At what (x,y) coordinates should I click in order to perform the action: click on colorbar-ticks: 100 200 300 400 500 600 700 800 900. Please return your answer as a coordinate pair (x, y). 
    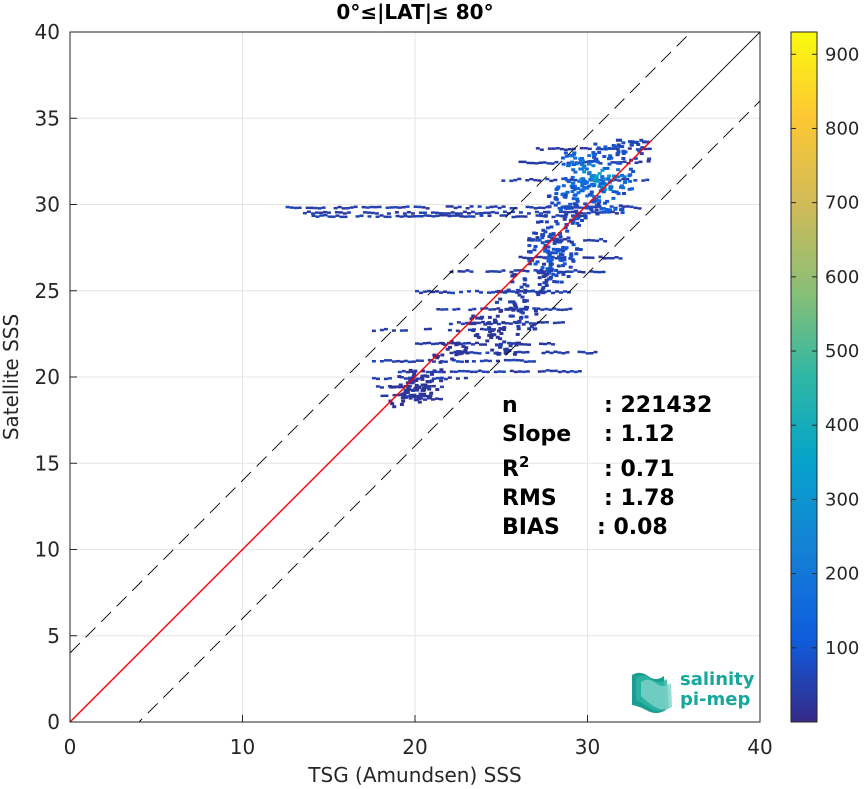
    Looking at the image, I should click on (825, 351).